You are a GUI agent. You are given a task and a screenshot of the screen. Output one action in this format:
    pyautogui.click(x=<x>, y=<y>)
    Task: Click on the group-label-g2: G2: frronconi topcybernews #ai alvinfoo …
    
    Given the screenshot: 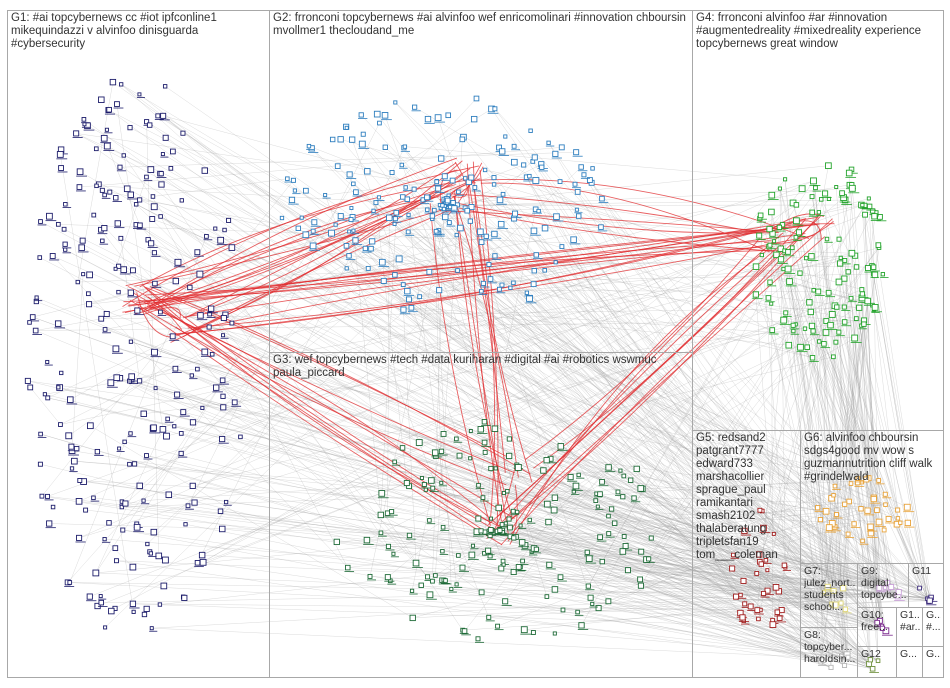 What is the action you would take?
    pyautogui.click(x=479, y=24)
    